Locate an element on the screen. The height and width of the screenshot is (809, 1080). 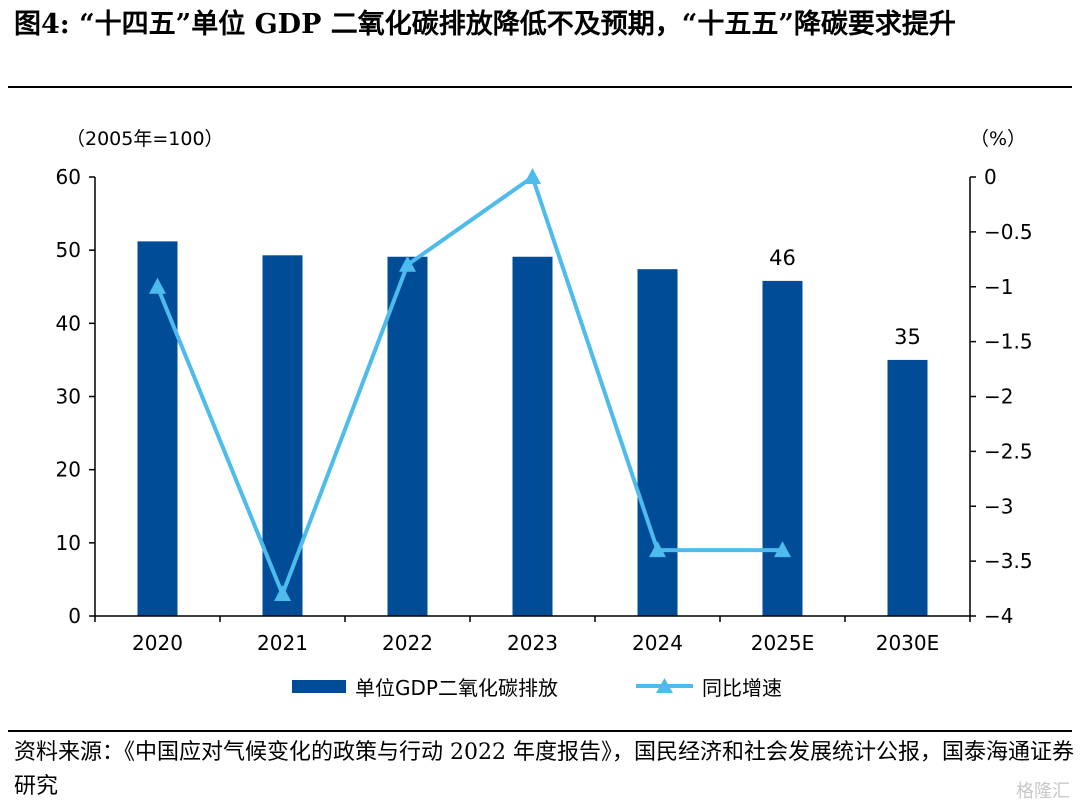
legend: 单位GDP二氧化碳排放 同比增速 is located at coordinates (537, 688).